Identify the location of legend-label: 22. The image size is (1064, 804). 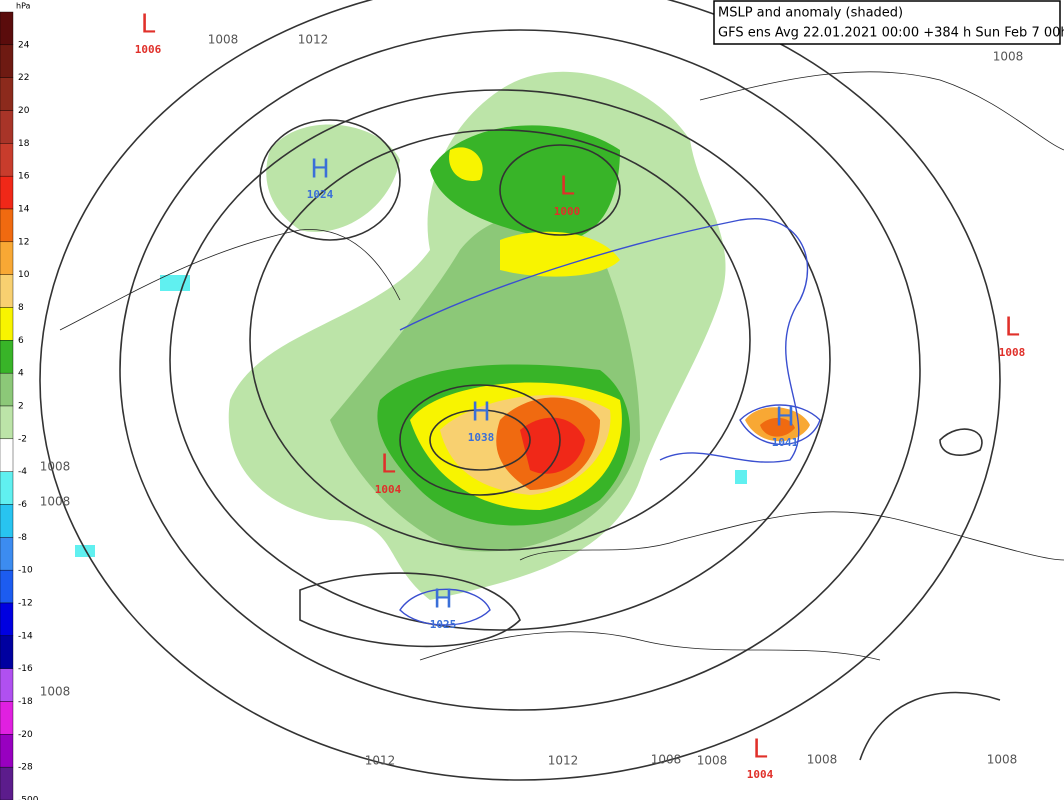
(23, 78).